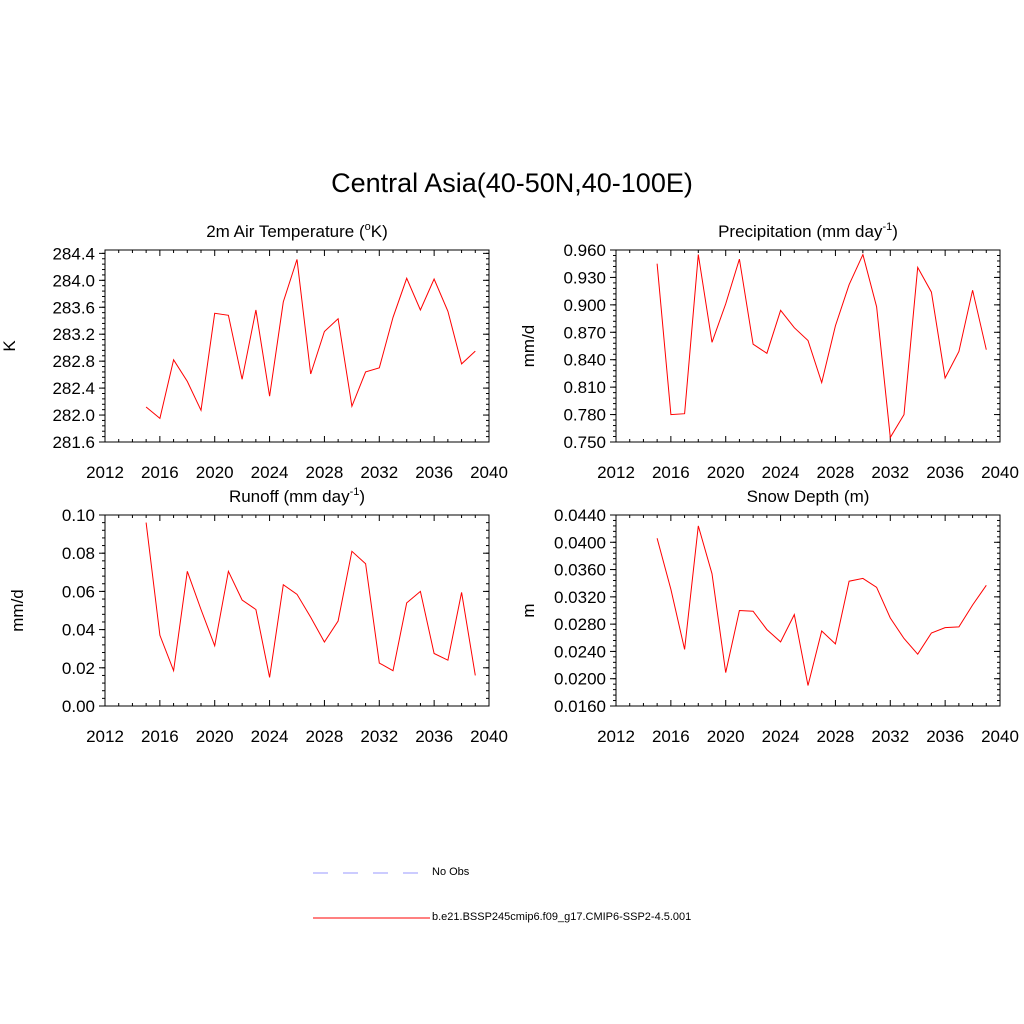  I want to click on legend-label-no-obs: No Obs, so click(451, 872).